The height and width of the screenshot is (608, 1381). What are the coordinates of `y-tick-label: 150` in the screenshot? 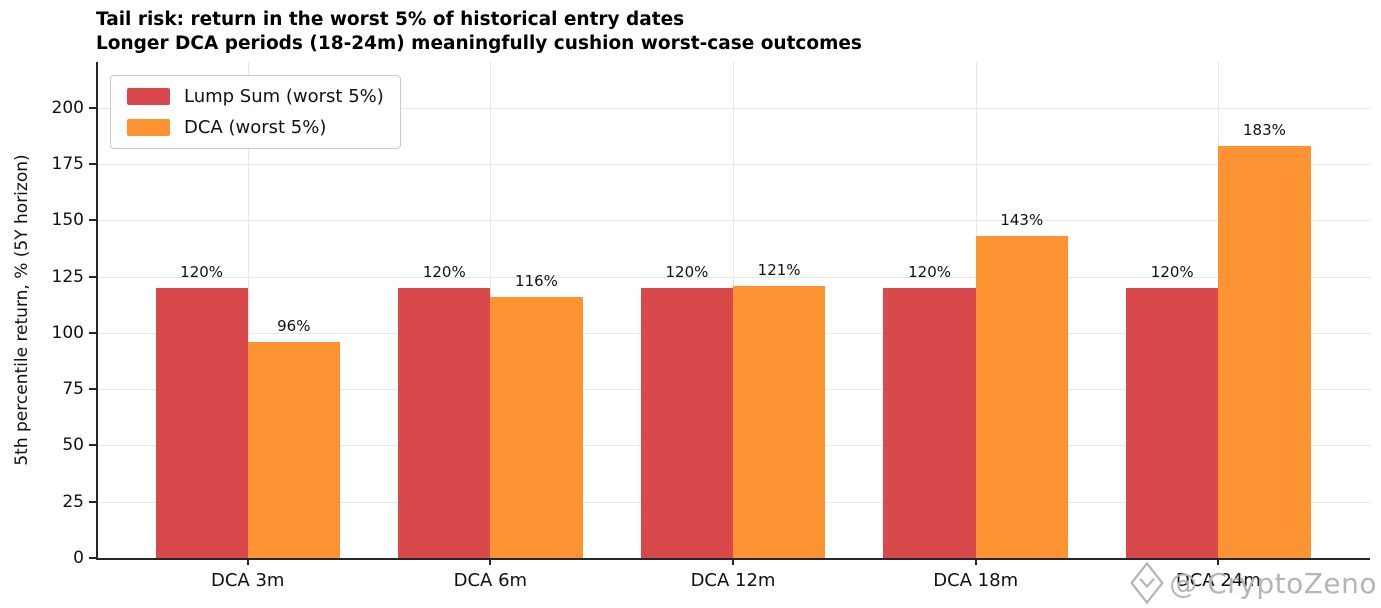 It's located at (67, 220).